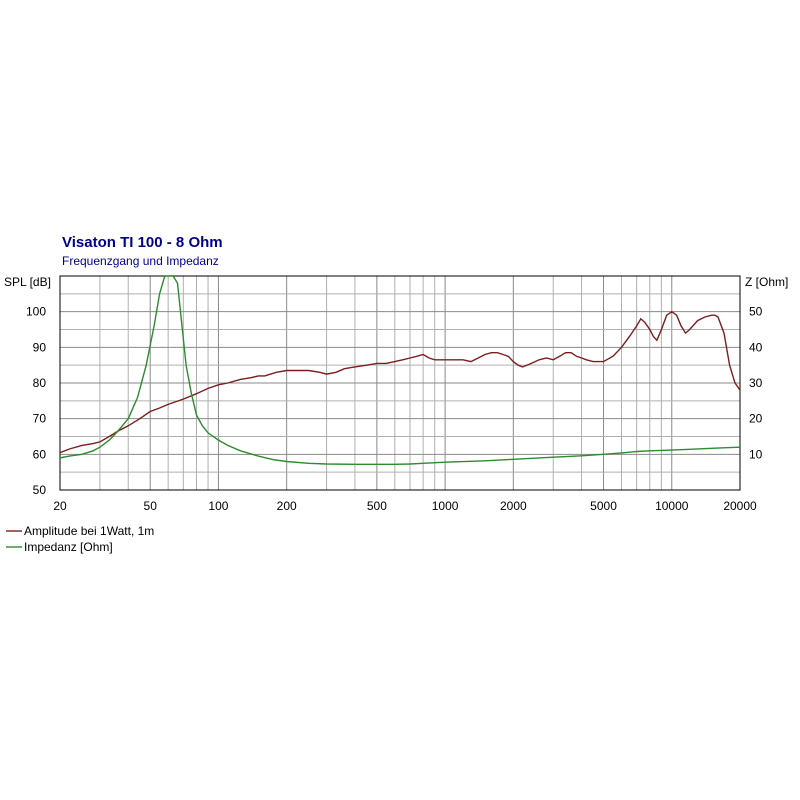  Describe the element at coordinates (40, 383) in the screenshot. I see `y-left-tick-label: 80` at that location.